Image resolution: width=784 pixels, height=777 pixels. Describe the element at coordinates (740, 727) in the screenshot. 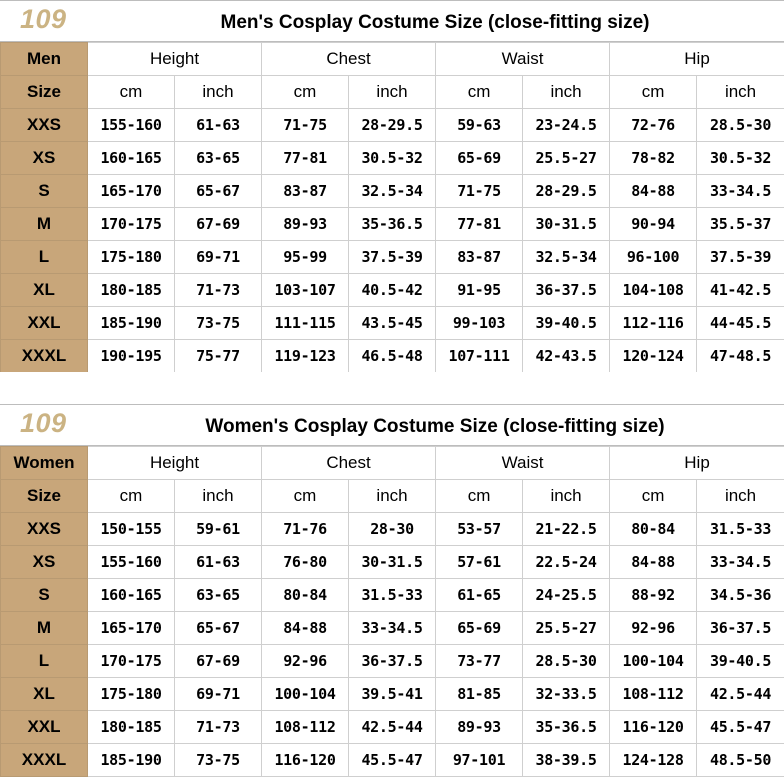

I see `table-cell: 45.5-47` at that location.